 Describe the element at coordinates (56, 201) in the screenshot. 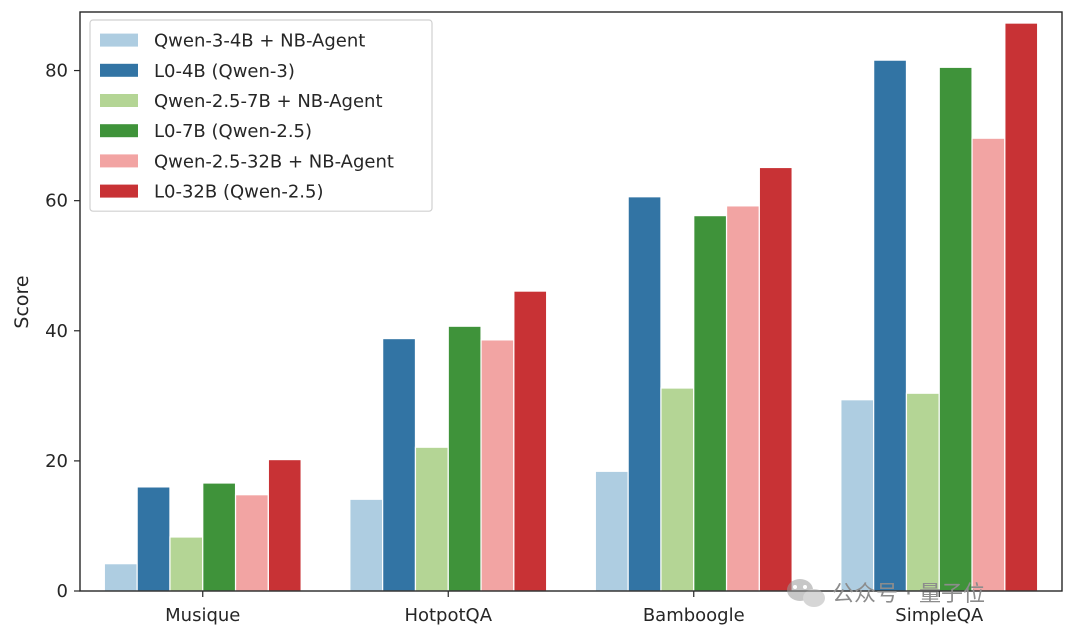

I see `y-tick-label: 60` at that location.